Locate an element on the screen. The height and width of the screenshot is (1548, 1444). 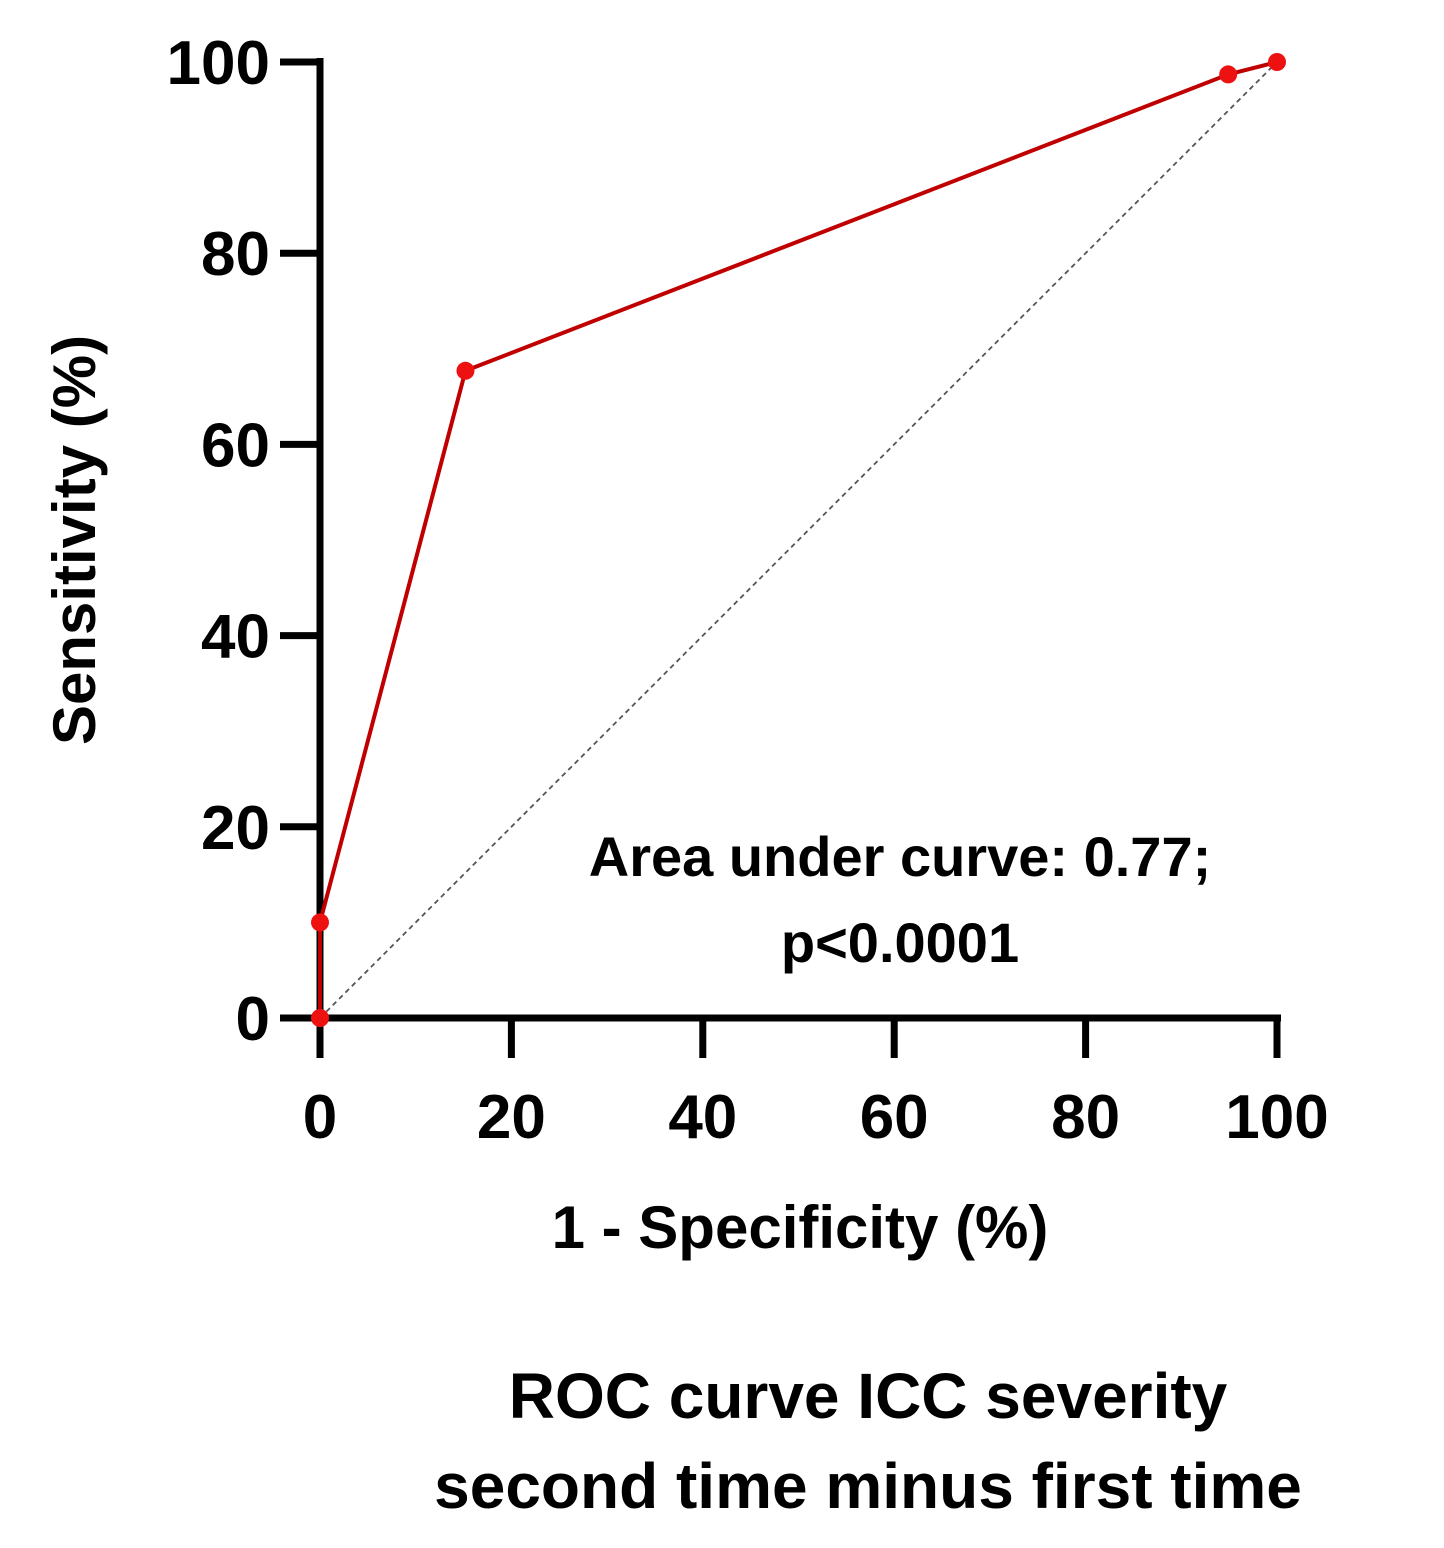
x-axis-label: 1 - Specificity (%) is located at coordinates (800, 1227).